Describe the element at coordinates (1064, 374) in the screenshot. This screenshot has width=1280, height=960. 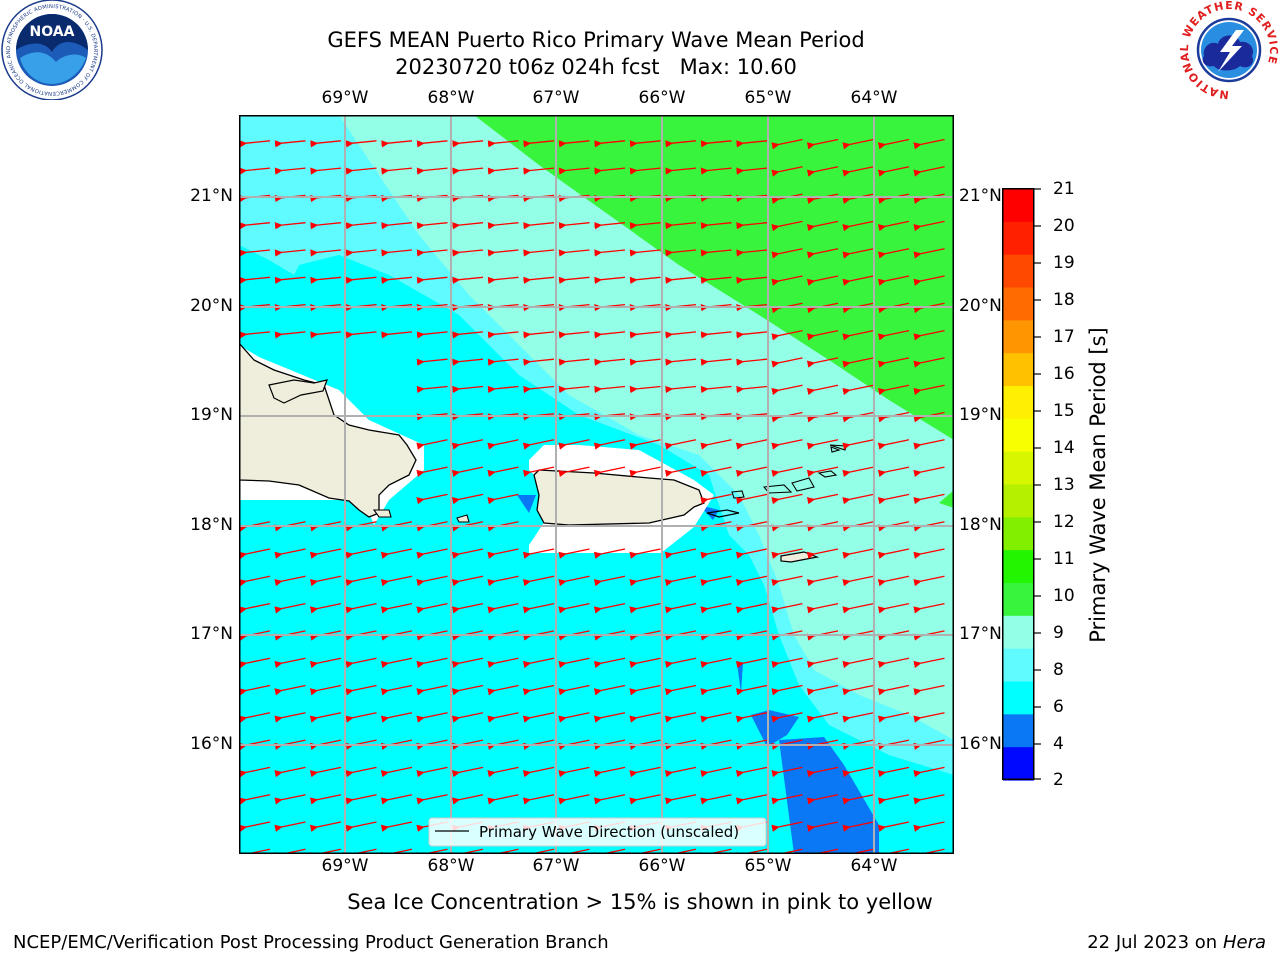
I see `colorbar-tick-16: 16` at that location.